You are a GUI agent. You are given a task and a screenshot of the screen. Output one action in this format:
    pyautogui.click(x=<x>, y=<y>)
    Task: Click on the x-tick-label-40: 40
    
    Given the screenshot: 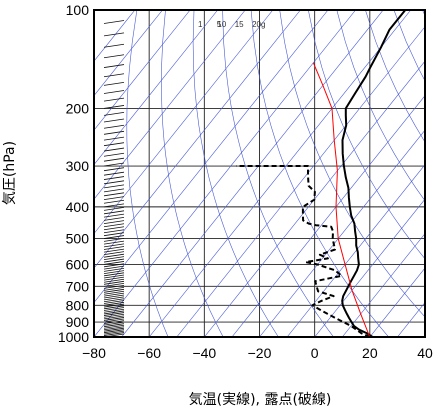 What is the action you would take?
    pyautogui.click(x=425, y=353)
    